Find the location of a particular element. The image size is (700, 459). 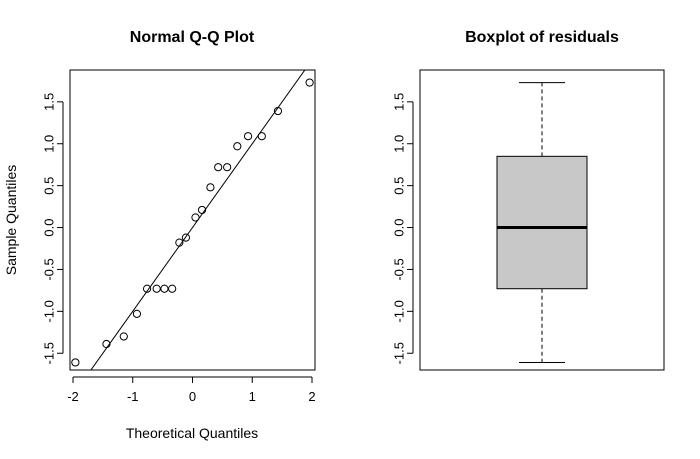

qq-y-axis: -1.5 -1.0 -0.5 0.0 0.5 1.0 1.5 is located at coordinates (53, 228).